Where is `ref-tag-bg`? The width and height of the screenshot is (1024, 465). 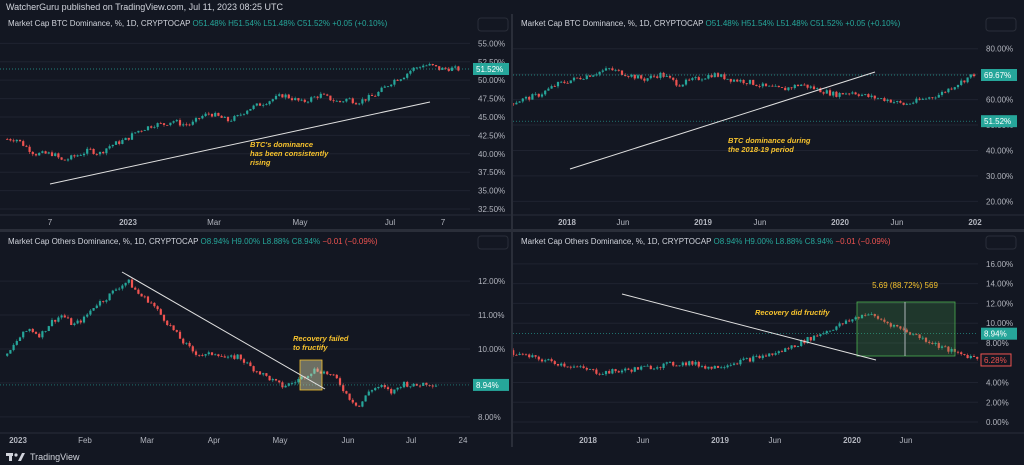 ref-tag-bg is located at coordinates (999, 121).